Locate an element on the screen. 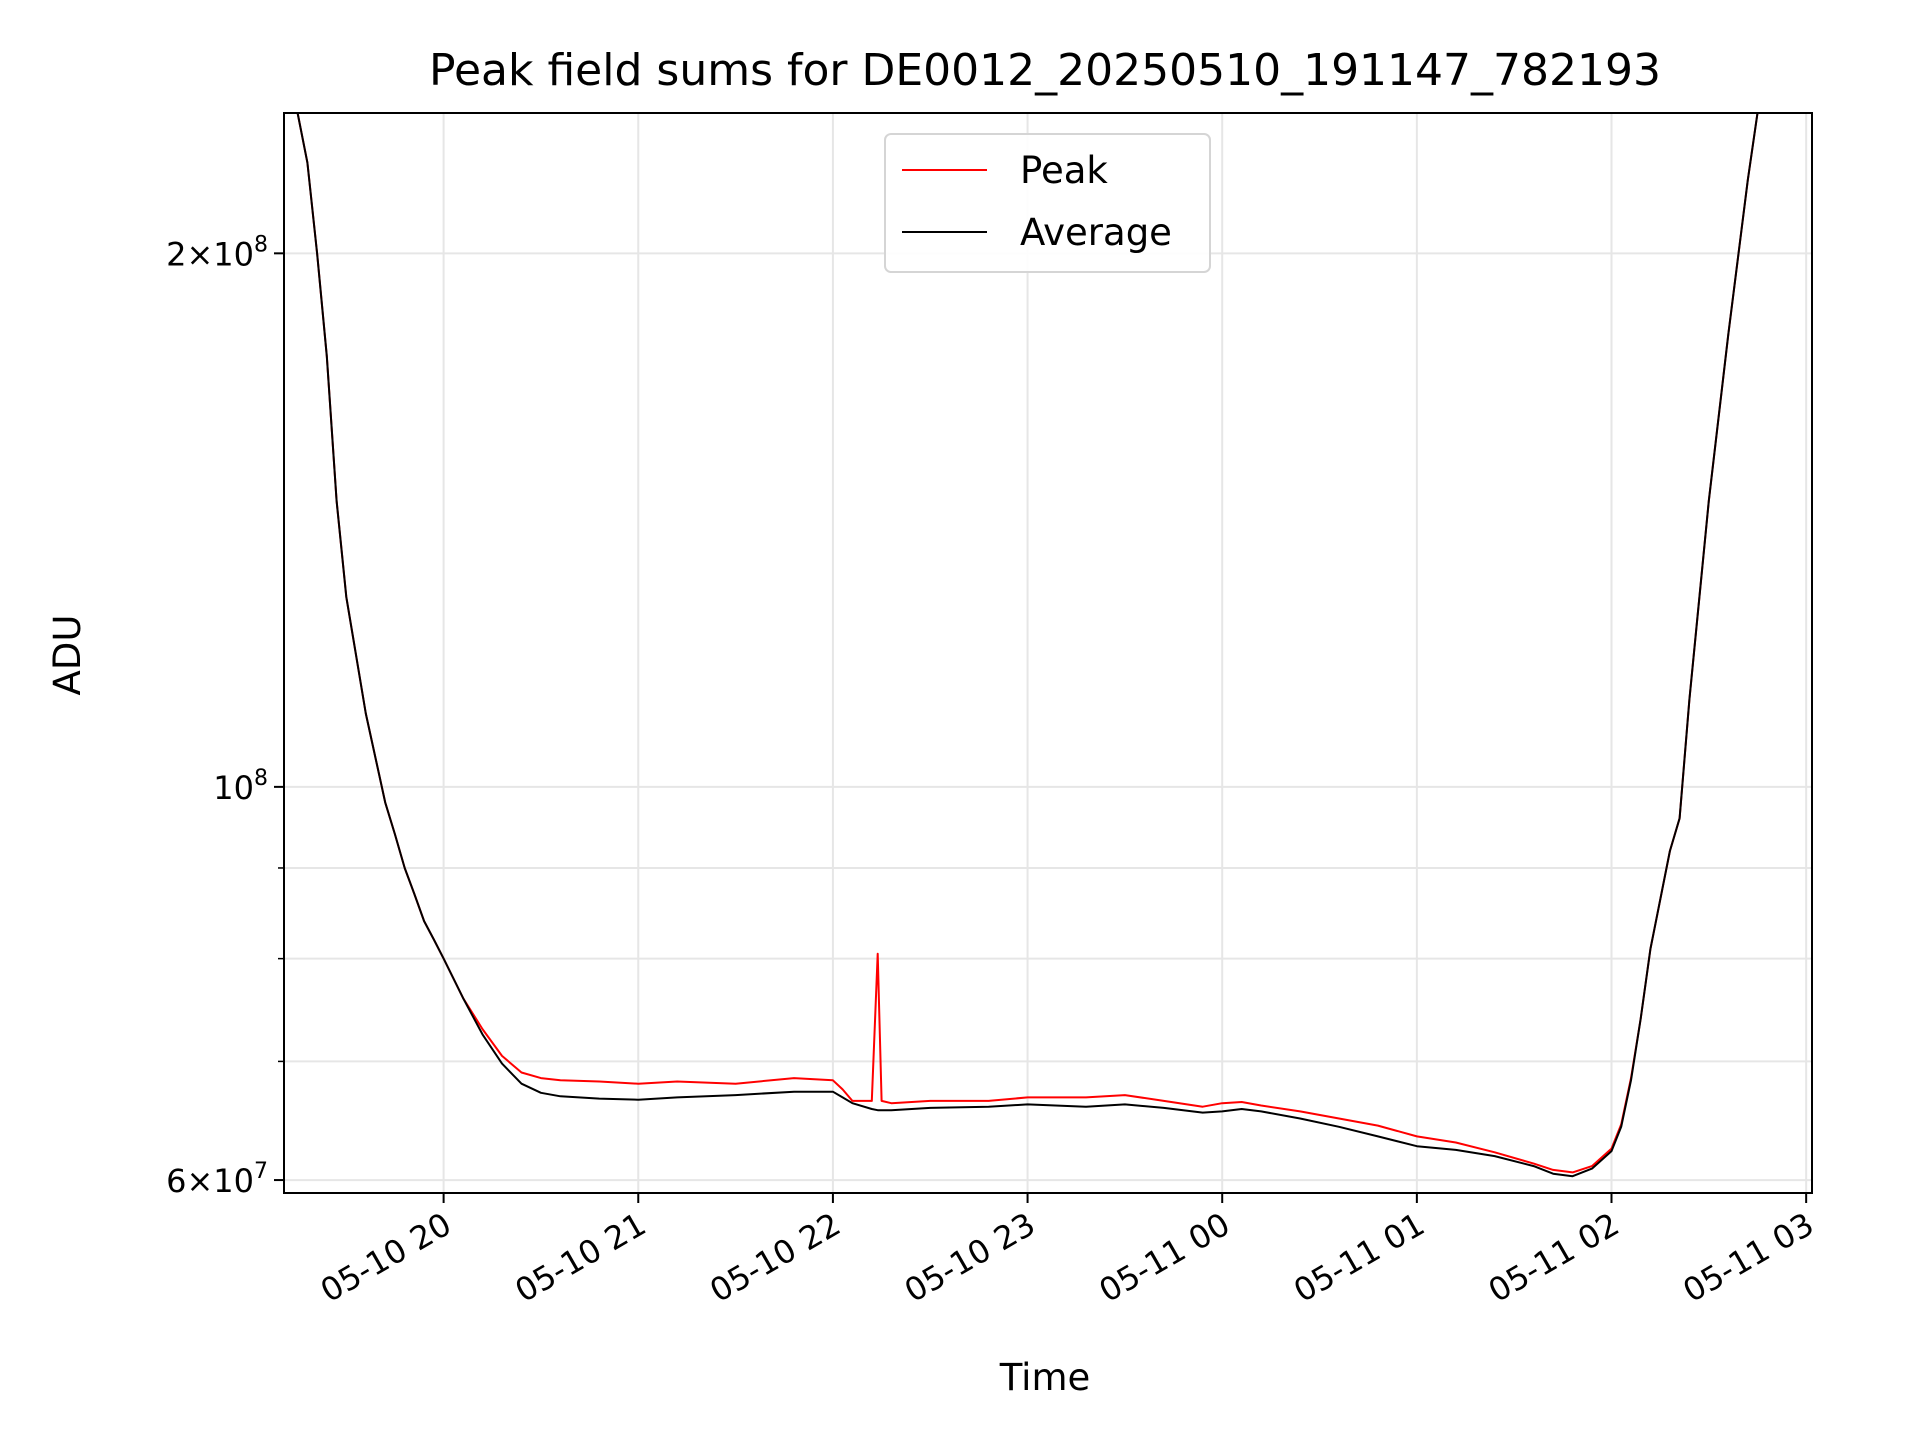 This screenshot has height=1440, width=1920. legend: Peak Average is located at coordinates (1047, 203).